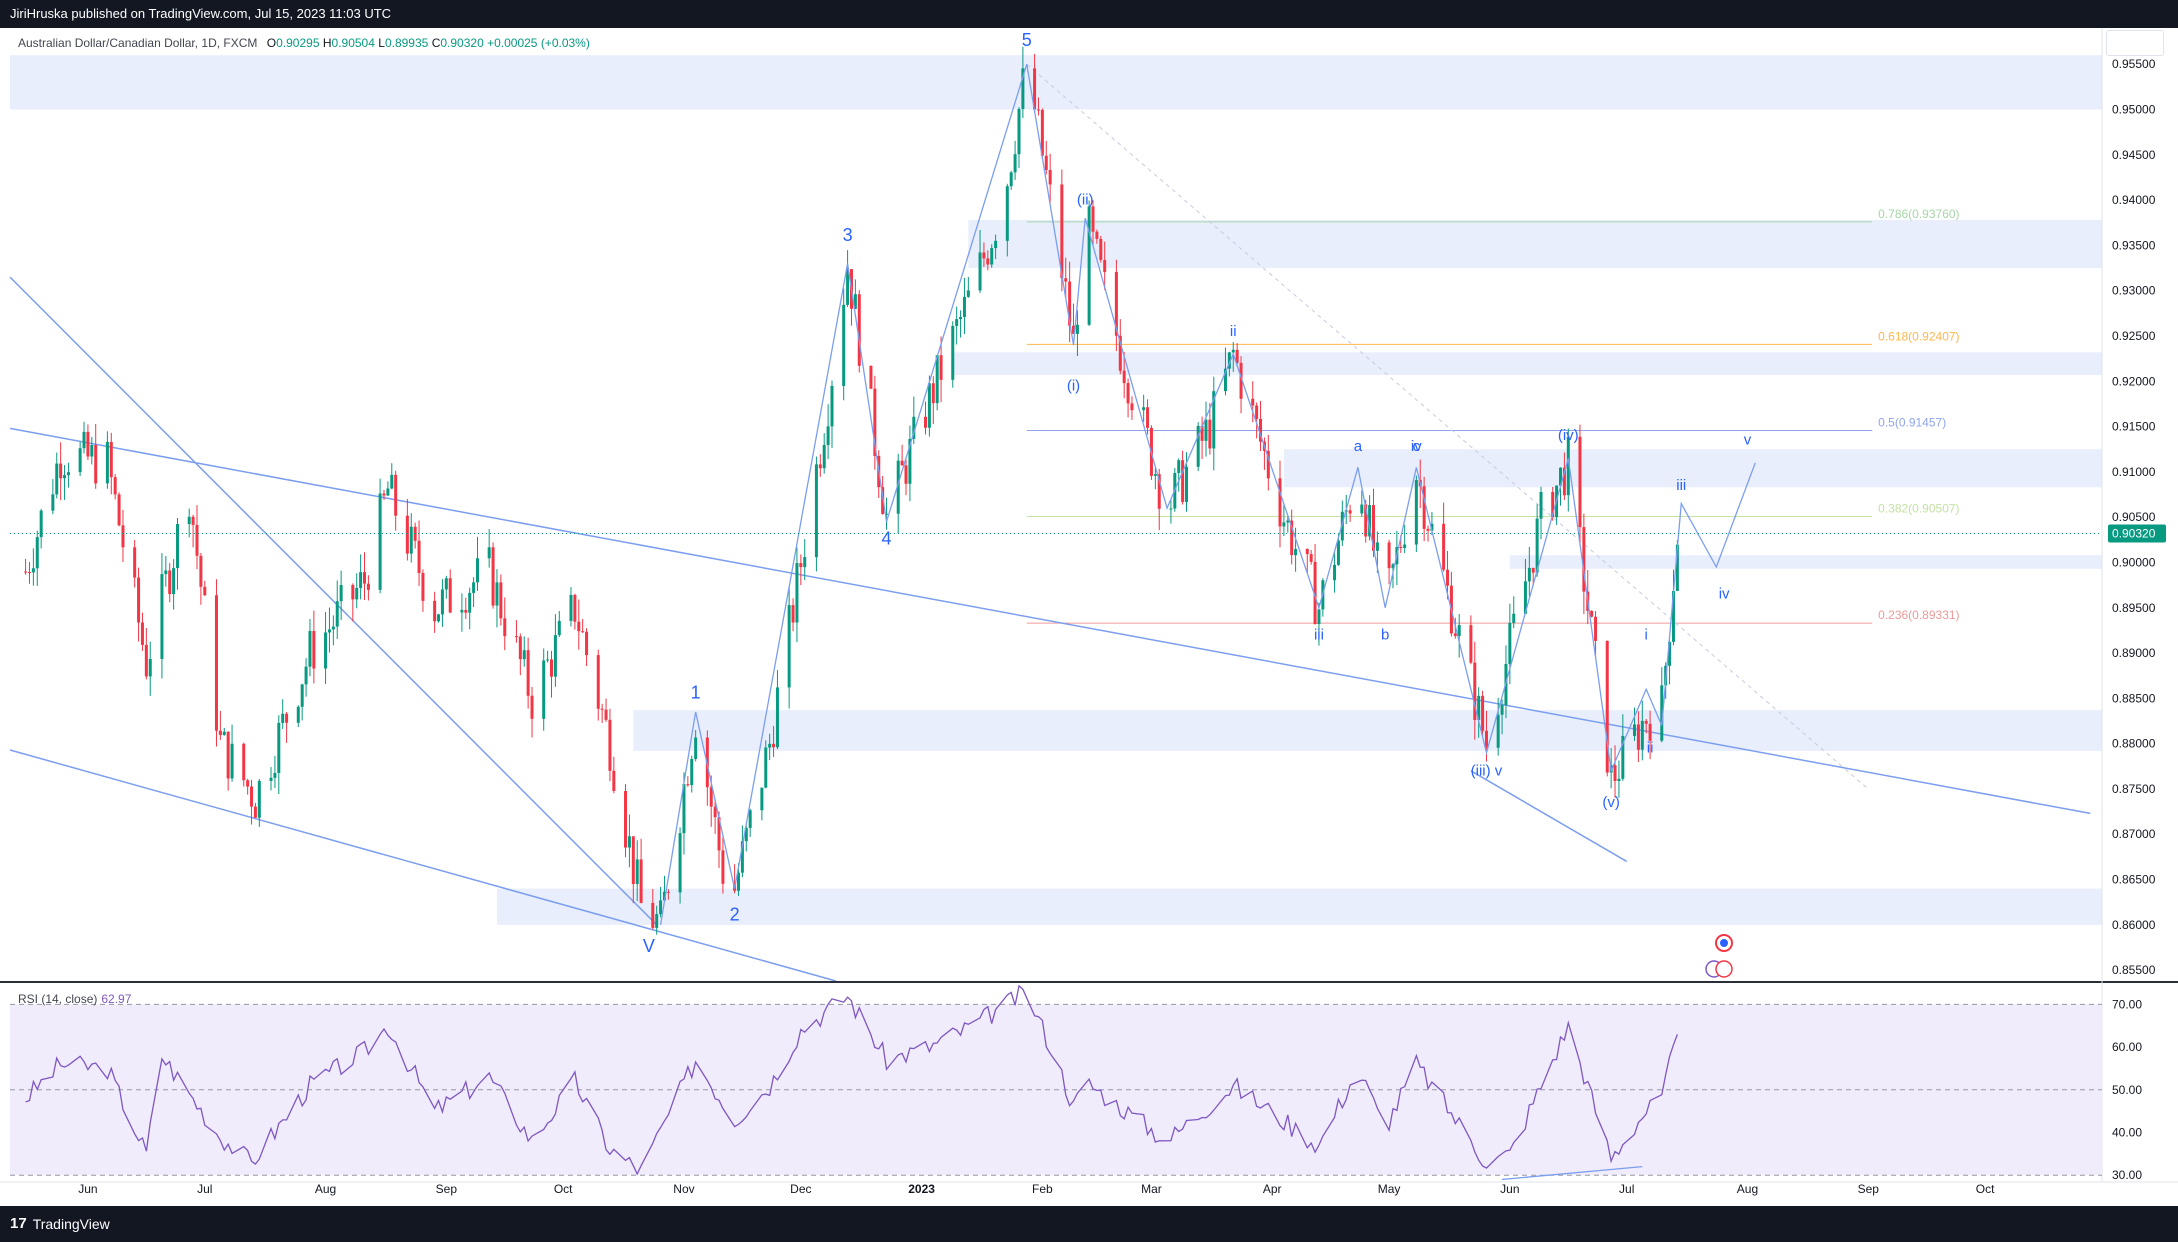 The height and width of the screenshot is (1242, 2178). Describe the element at coordinates (683, 1189) in the screenshot. I see `time-axis-tick: Nov` at that location.